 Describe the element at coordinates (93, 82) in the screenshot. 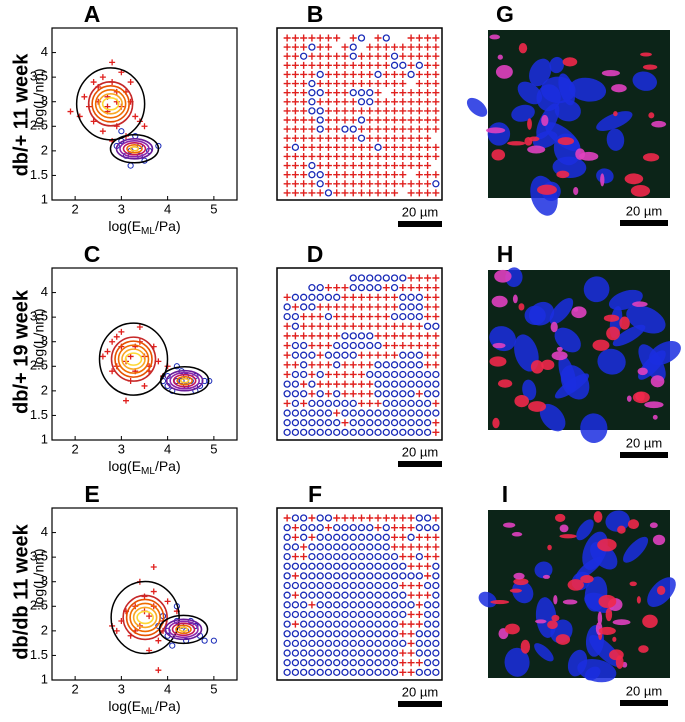

I see `point` at that location.